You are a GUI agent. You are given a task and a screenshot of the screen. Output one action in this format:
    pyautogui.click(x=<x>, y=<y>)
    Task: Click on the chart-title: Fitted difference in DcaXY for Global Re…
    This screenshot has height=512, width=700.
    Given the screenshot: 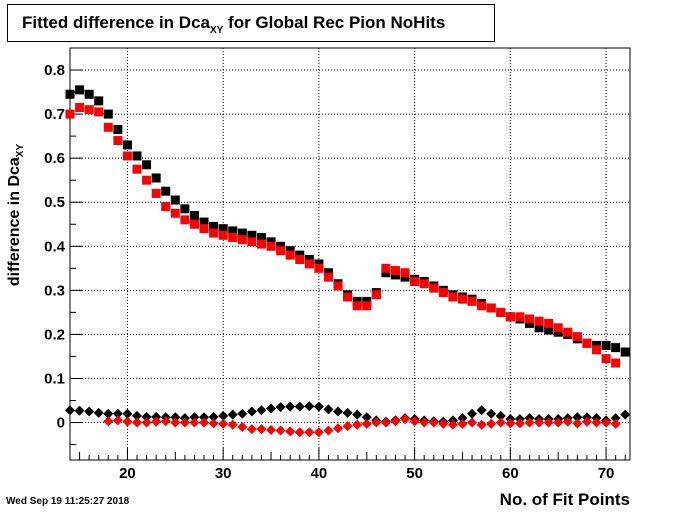 What is the action you would take?
    pyautogui.click(x=233, y=24)
    